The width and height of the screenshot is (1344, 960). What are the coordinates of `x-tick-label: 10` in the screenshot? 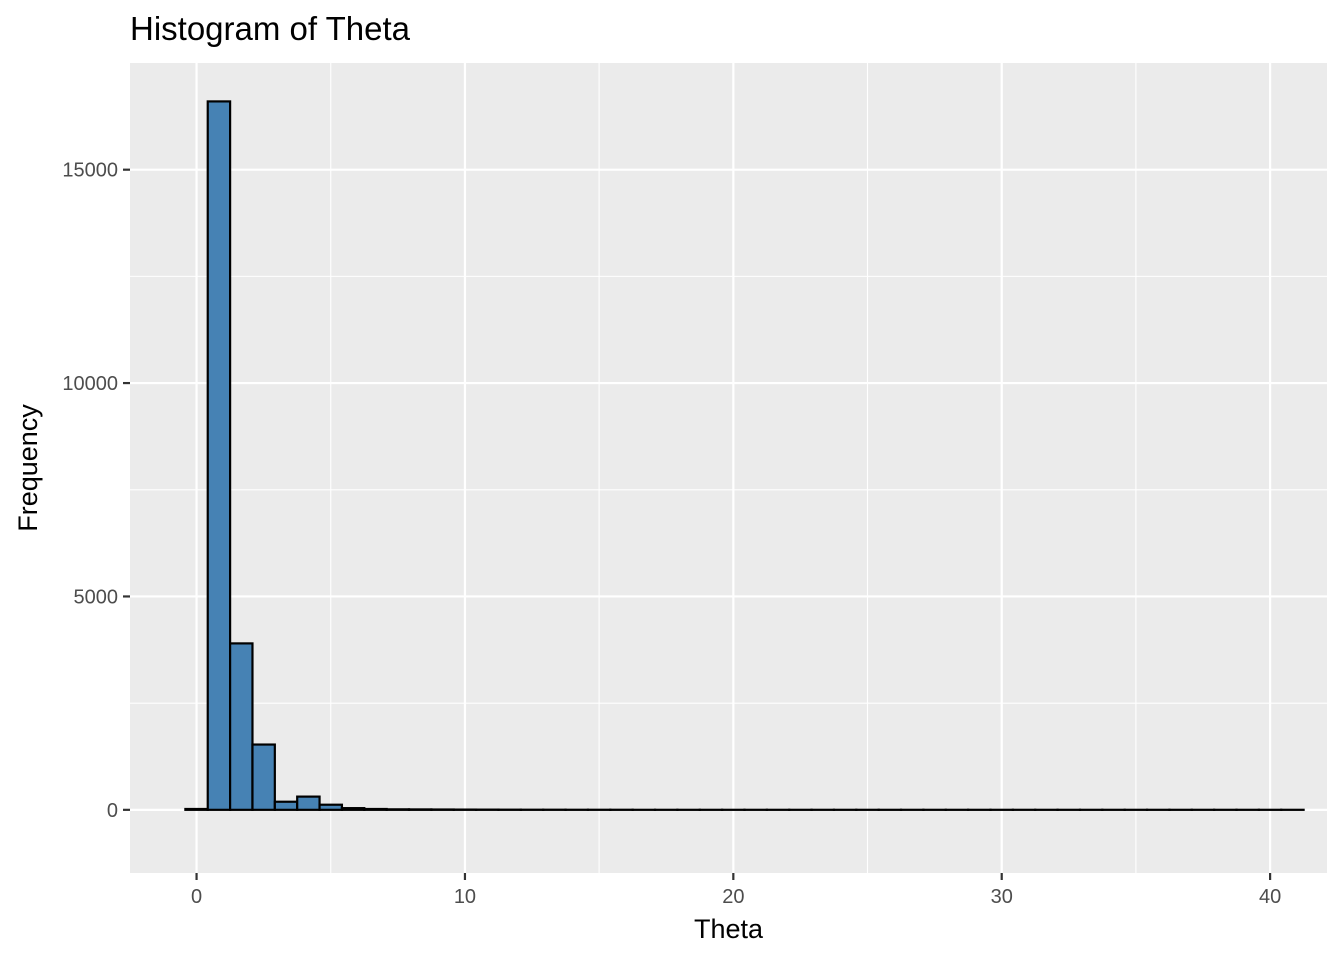 It's located at (465, 897).